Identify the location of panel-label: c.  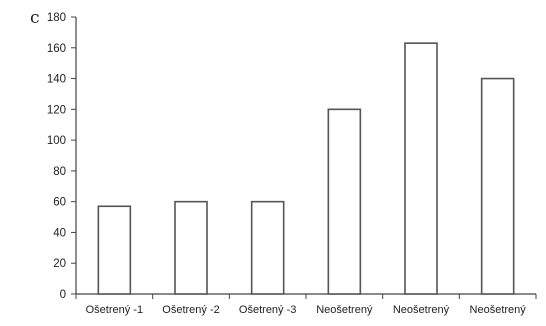
(35, 18).